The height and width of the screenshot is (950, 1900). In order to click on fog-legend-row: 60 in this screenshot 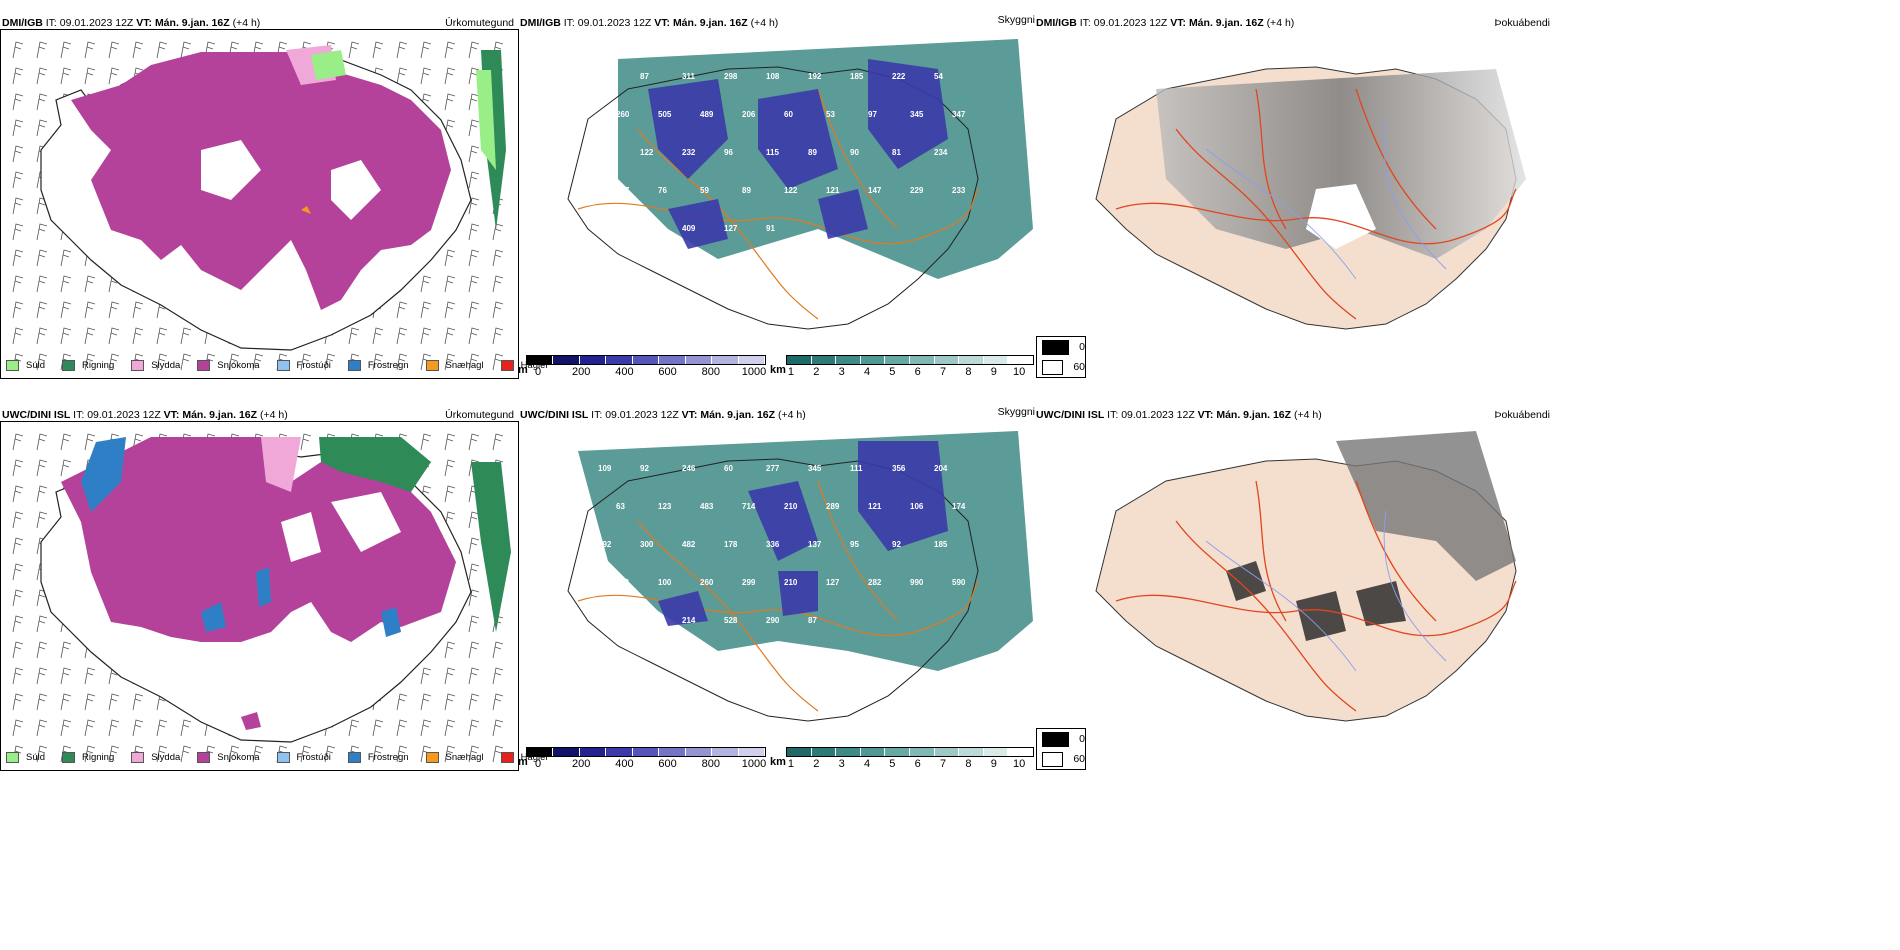, I will do `click(1061, 367)`.